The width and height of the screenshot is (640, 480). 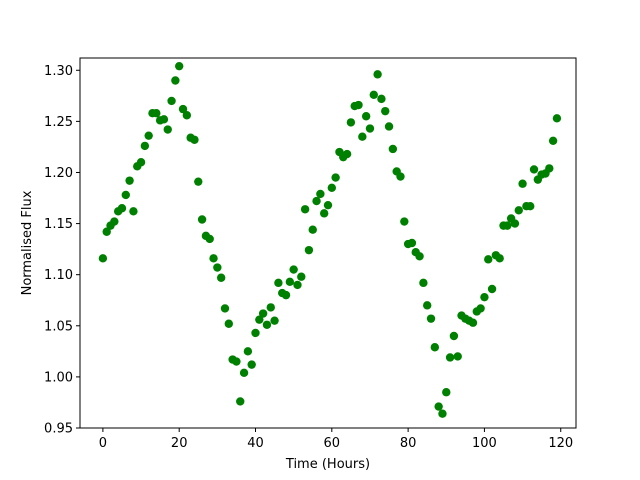 I want to click on y-axis-ticks: 0.95 1.00 1.05 1.10 1.15 1.20 1.25 1.30, so click(x=62, y=250).